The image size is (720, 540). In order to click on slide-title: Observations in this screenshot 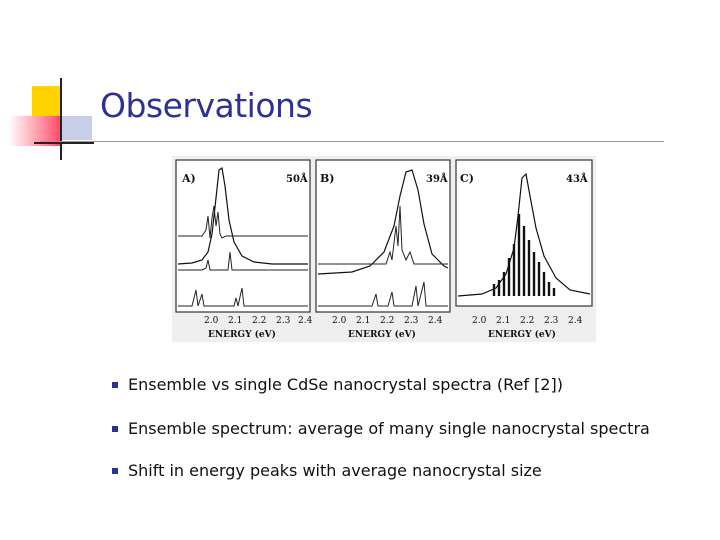, I will do `click(206, 105)`.